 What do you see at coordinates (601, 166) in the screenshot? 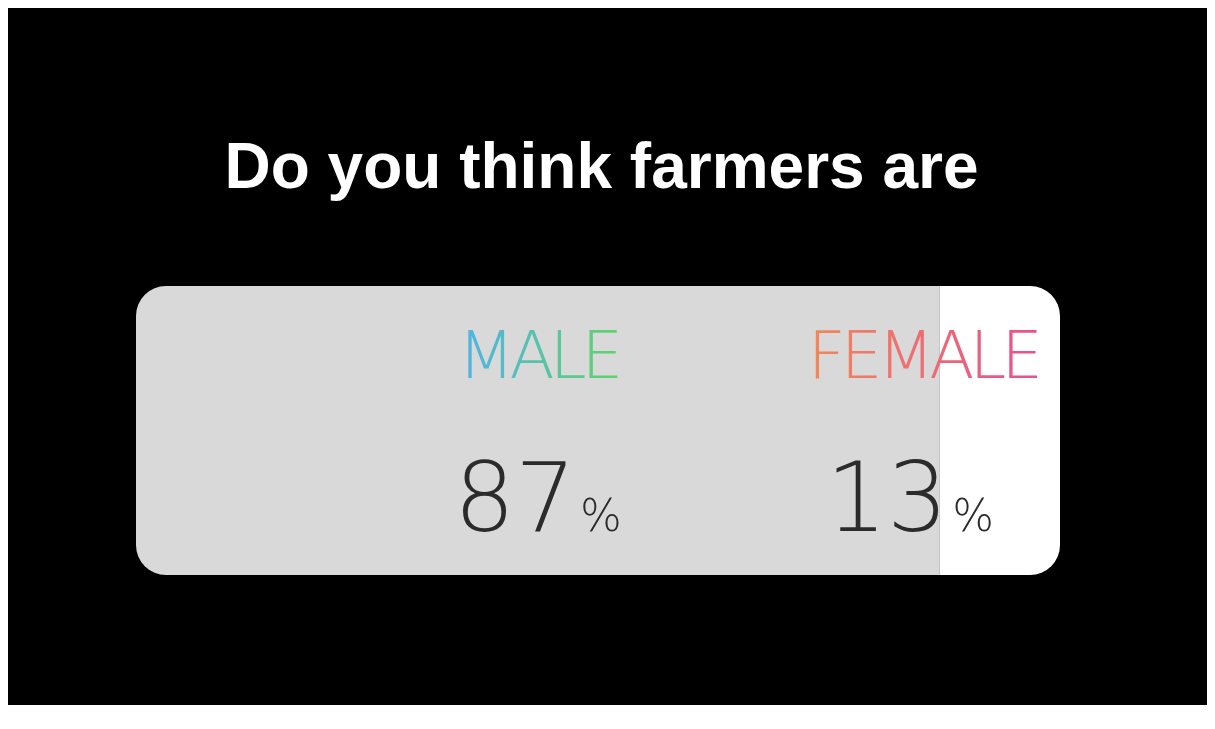
I see `chart-title: Do you think farmers are` at bounding box center [601, 166].